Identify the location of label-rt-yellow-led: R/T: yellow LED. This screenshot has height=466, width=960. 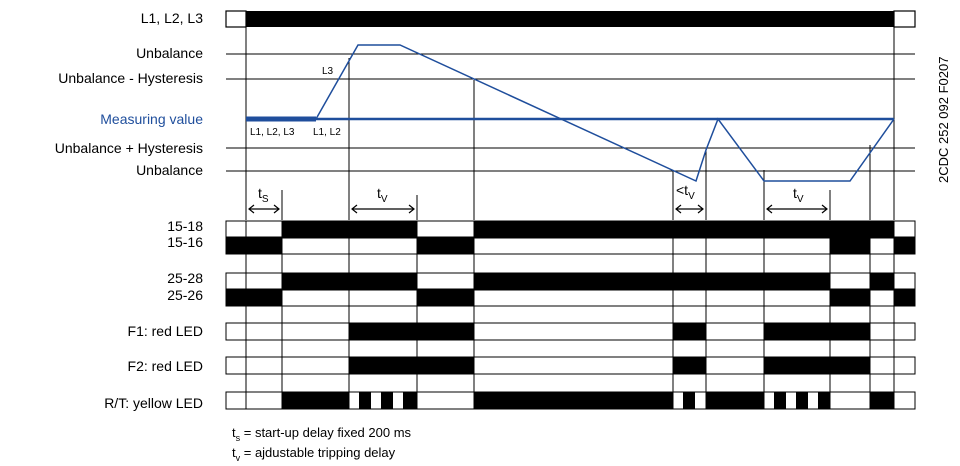
(153, 403).